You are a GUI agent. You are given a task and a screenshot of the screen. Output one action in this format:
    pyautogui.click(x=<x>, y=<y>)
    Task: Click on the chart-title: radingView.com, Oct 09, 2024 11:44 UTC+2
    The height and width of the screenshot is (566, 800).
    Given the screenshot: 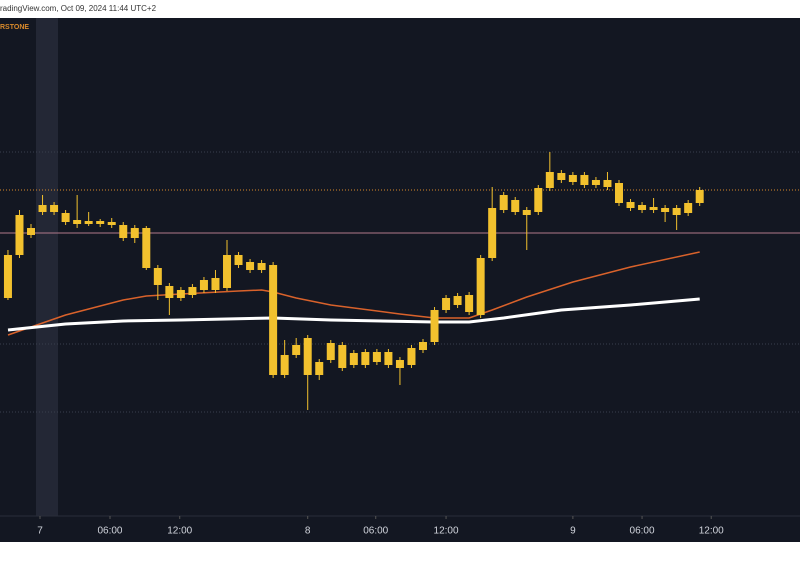 What is the action you would take?
    pyautogui.click(x=78, y=8)
    